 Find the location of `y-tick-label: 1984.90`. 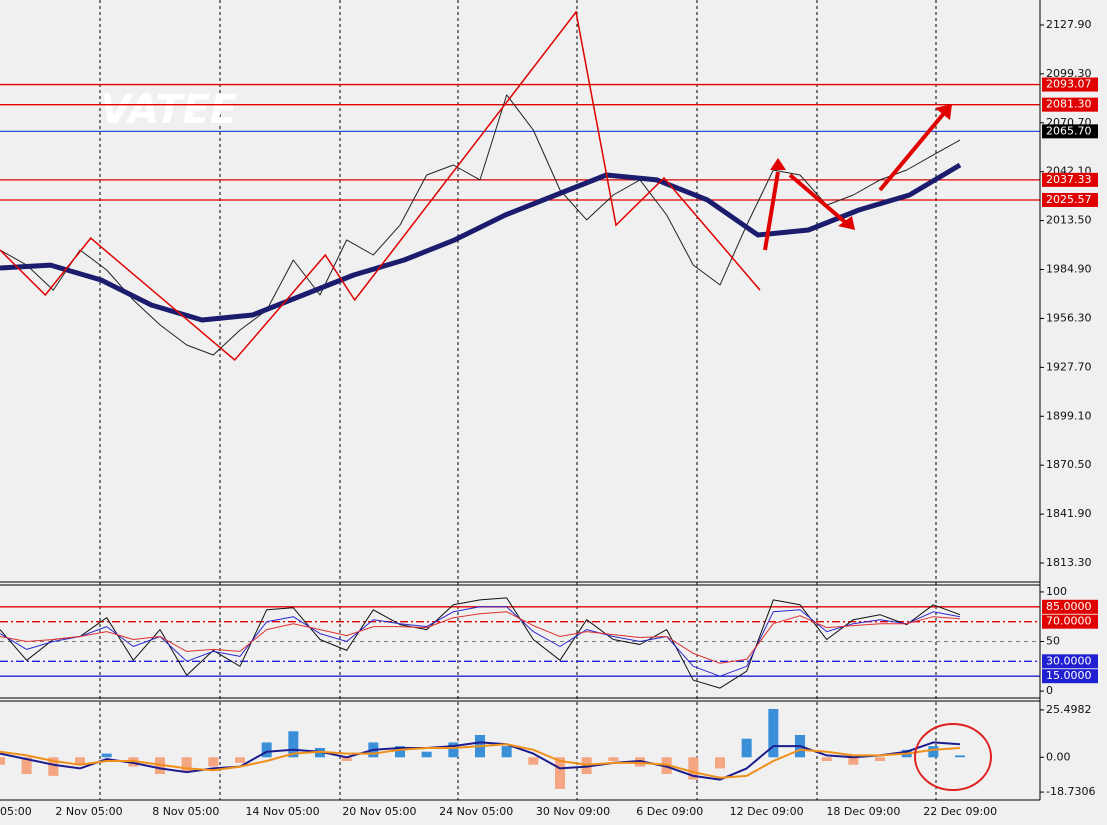

y-tick-label: 1984.90 is located at coordinates (1069, 269).